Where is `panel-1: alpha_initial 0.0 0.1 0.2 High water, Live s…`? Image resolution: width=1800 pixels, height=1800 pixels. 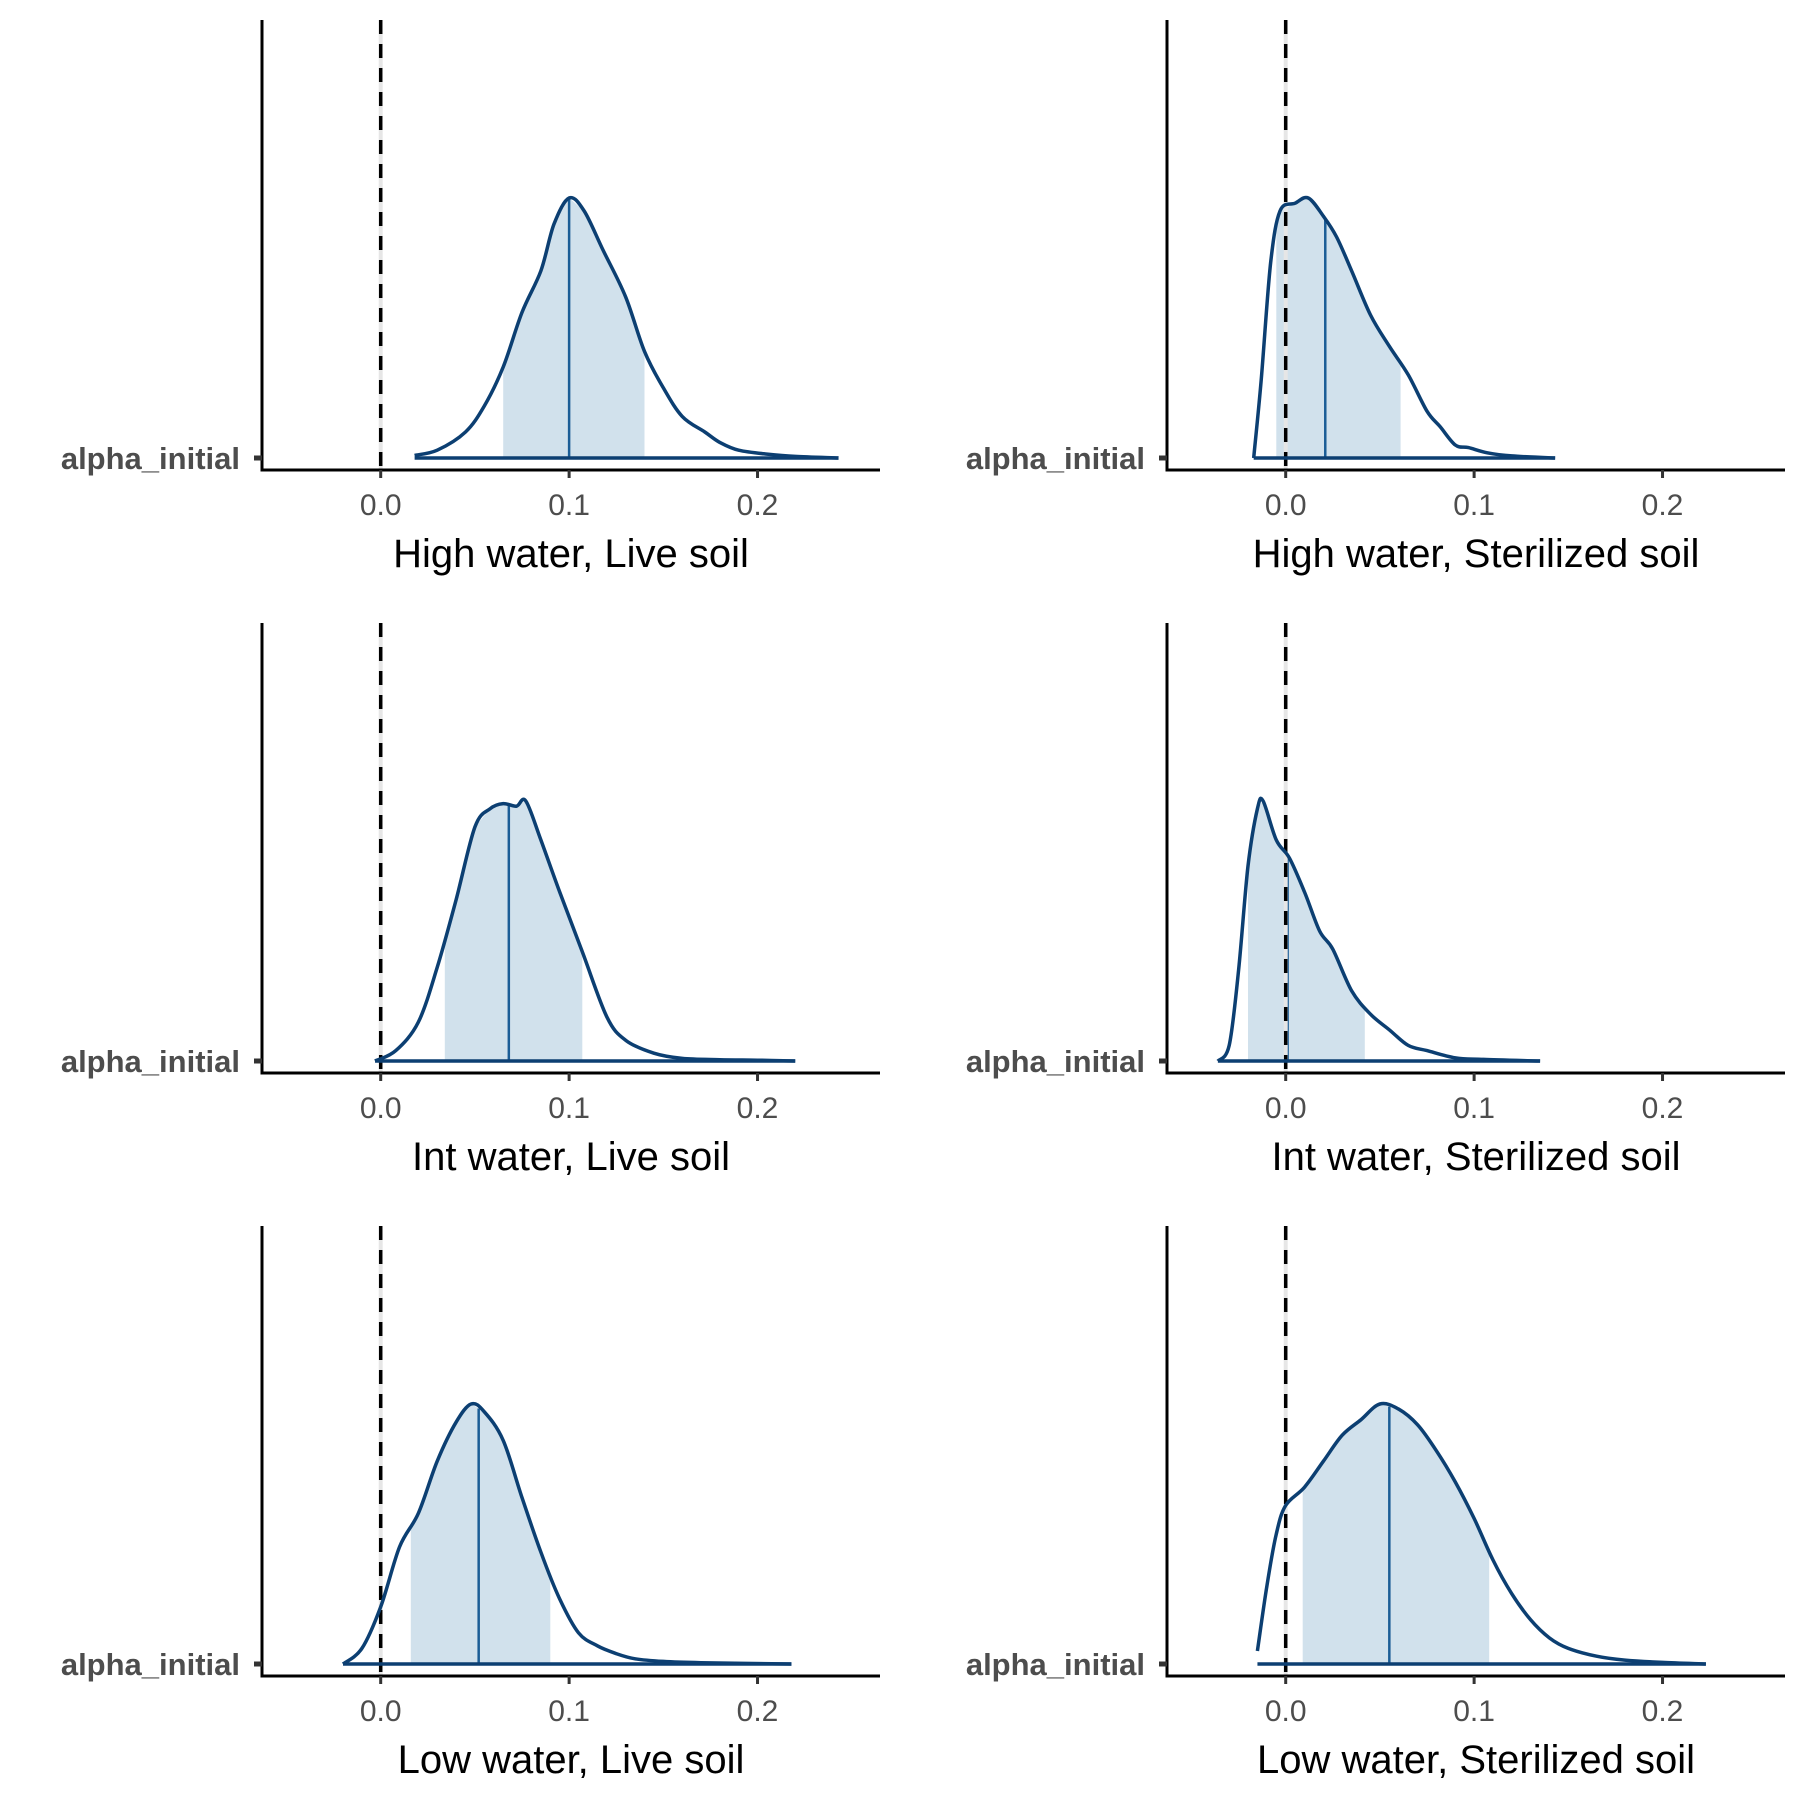 panel-1: alpha_initial 0.0 0.1 0.2 High water, Live s… is located at coordinates (470, 298).